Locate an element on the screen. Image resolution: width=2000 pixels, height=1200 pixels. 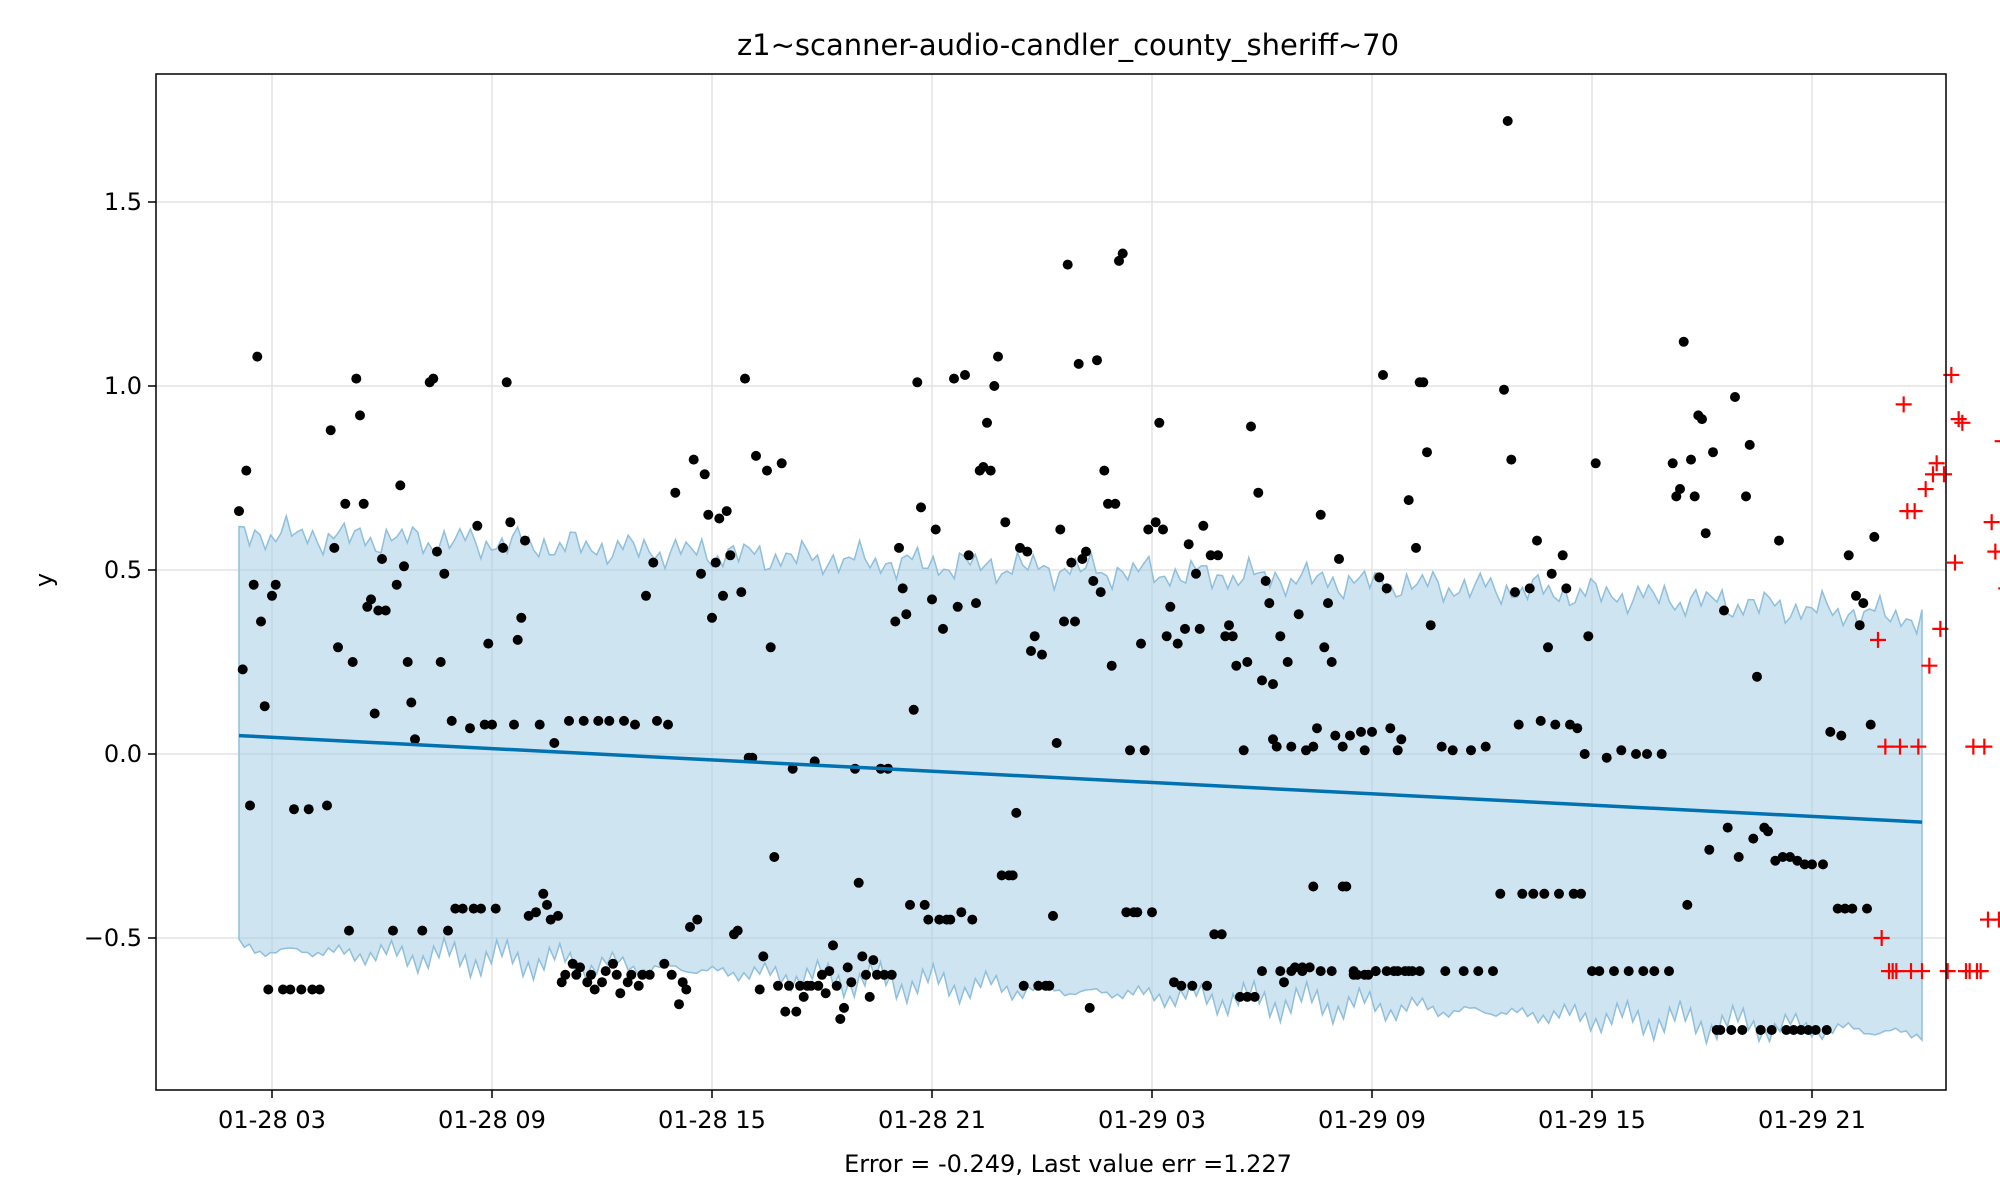
y-tick-label: 0.5 is located at coordinates (123, 570).